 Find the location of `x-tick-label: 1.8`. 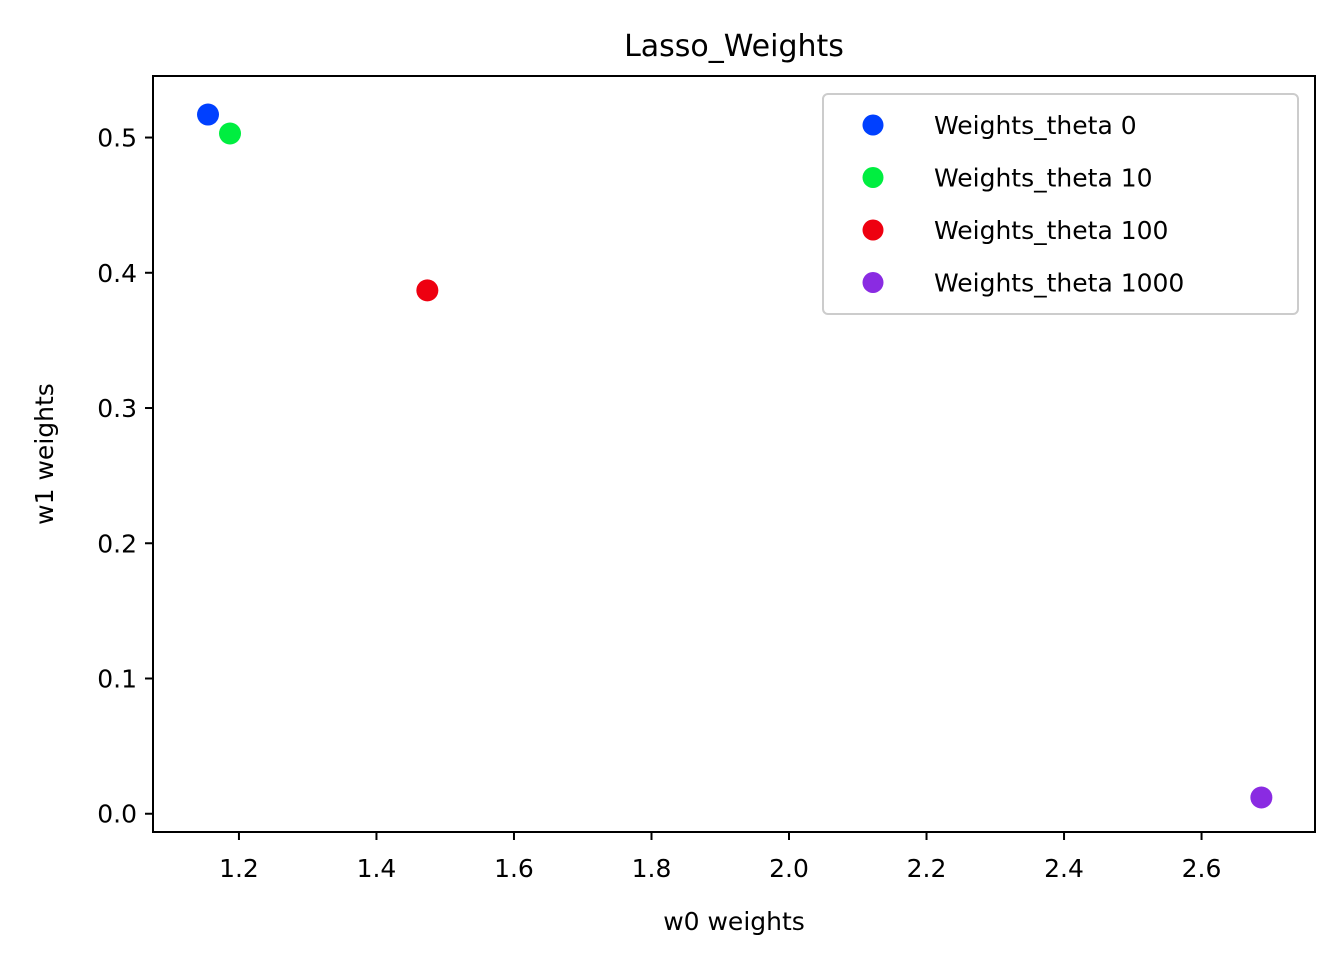

x-tick-label: 1.8 is located at coordinates (652, 868).